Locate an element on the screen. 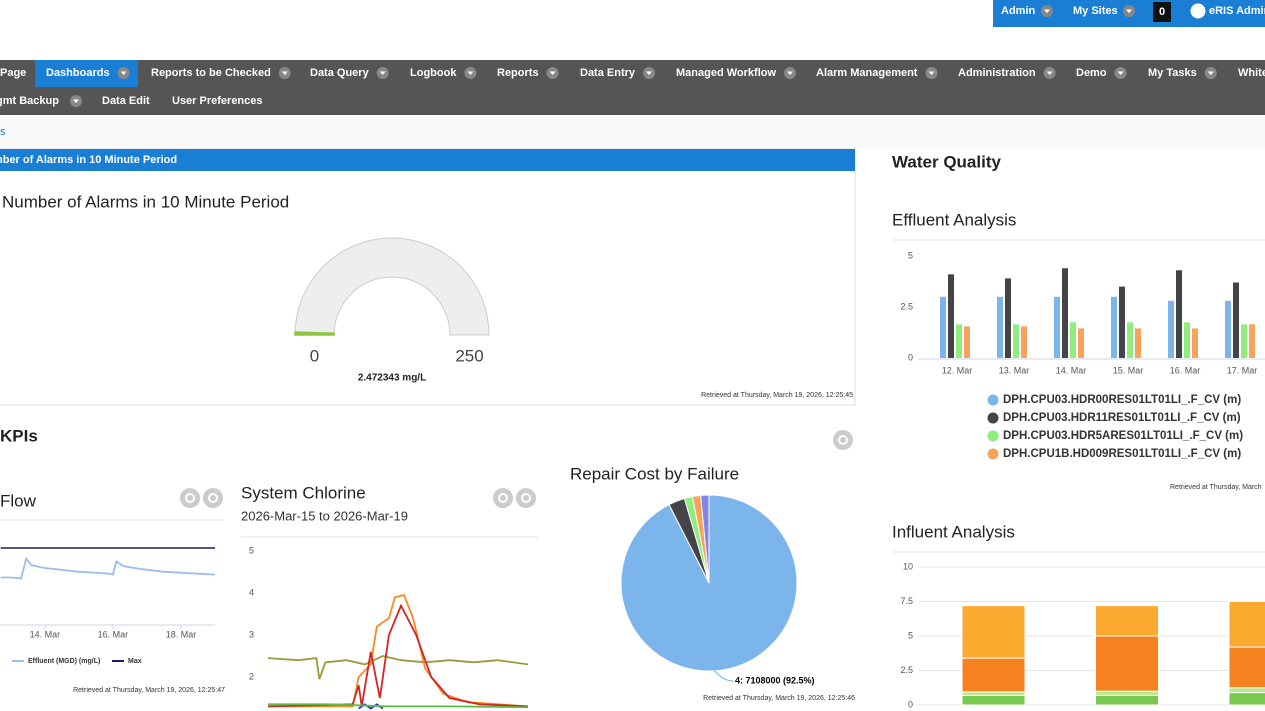 The image size is (1265, 711). legend-label: DPH.CPU03.HDR5ARES01LT01LI_.F_CV (m) is located at coordinates (1123, 436).